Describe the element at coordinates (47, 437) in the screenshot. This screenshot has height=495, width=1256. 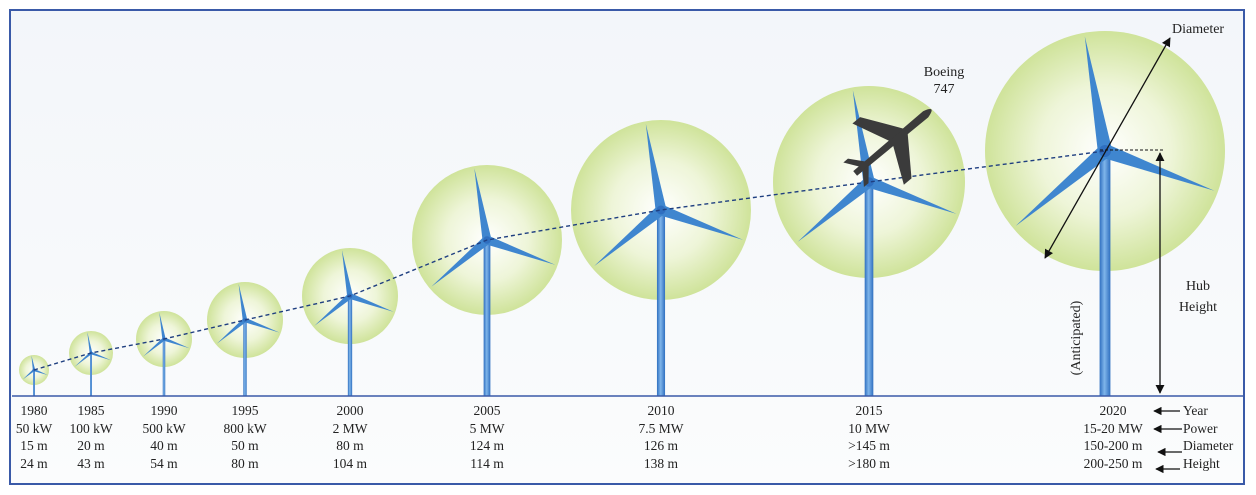
I see `turbine-spec-1980: 1980 50 kW 15 m 24 m` at that location.